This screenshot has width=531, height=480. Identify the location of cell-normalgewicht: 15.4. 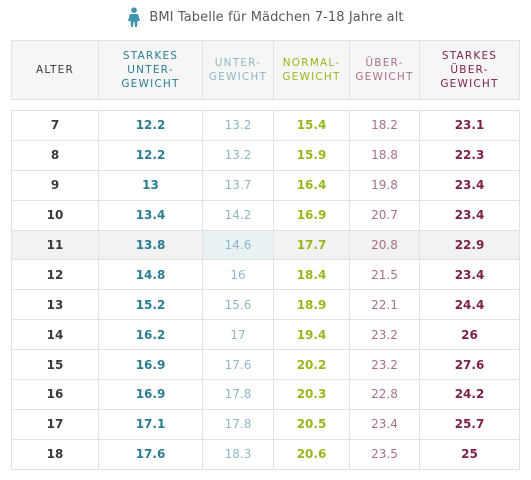
(311, 125).